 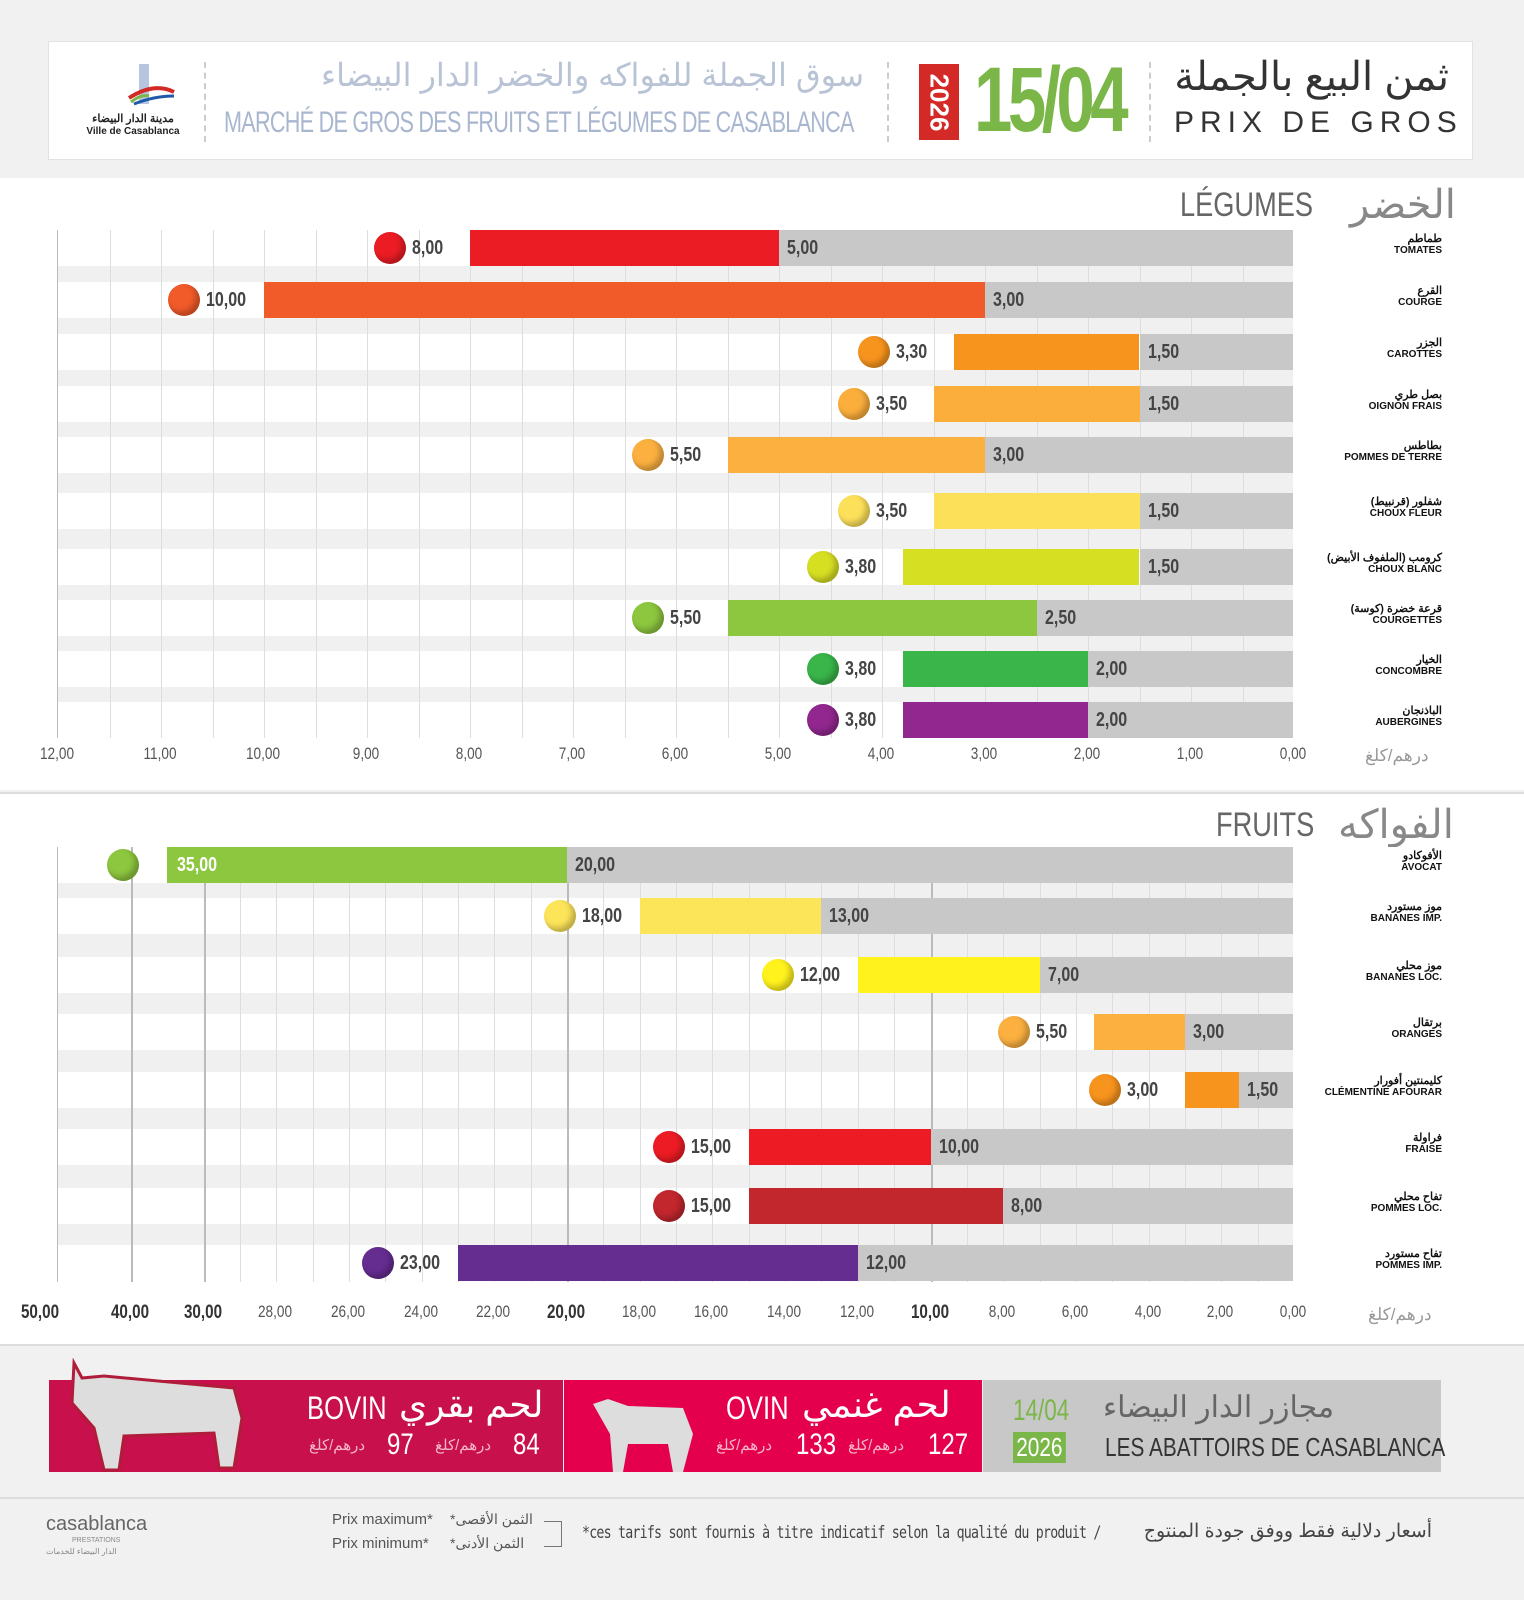 What do you see at coordinates (160, 753) in the screenshot?
I see `axis-tick-label: 11,00` at bounding box center [160, 753].